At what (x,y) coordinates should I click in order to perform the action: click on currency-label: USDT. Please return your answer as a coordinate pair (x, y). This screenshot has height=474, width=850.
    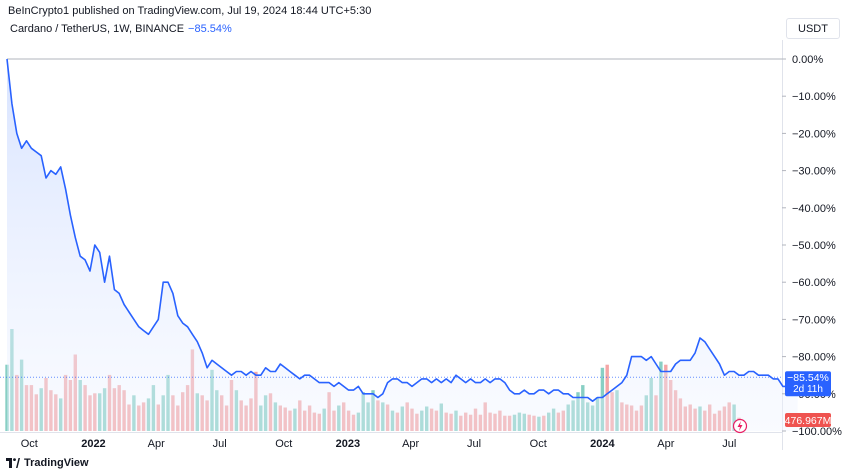
    Looking at the image, I should click on (813, 28).